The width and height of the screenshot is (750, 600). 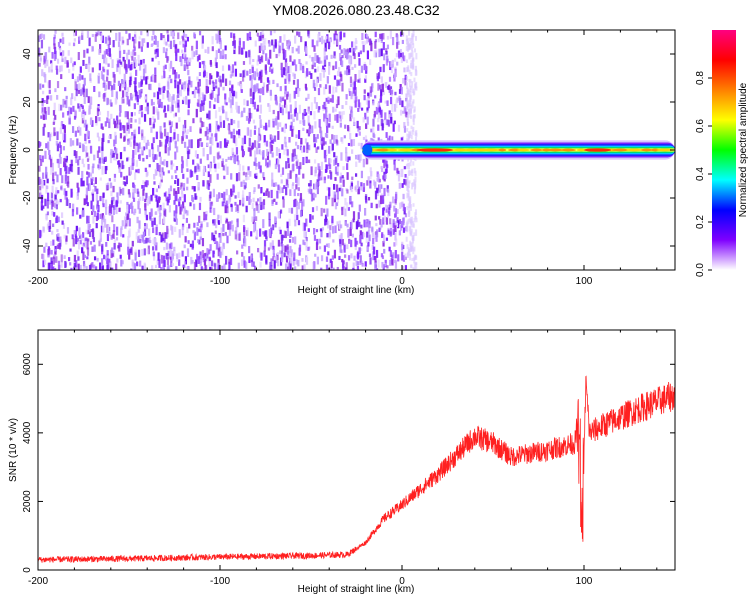 What do you see at coordinates (634, 150) in the screenshot?
I see `signal-band-blob` at bounding box center [634, 150].